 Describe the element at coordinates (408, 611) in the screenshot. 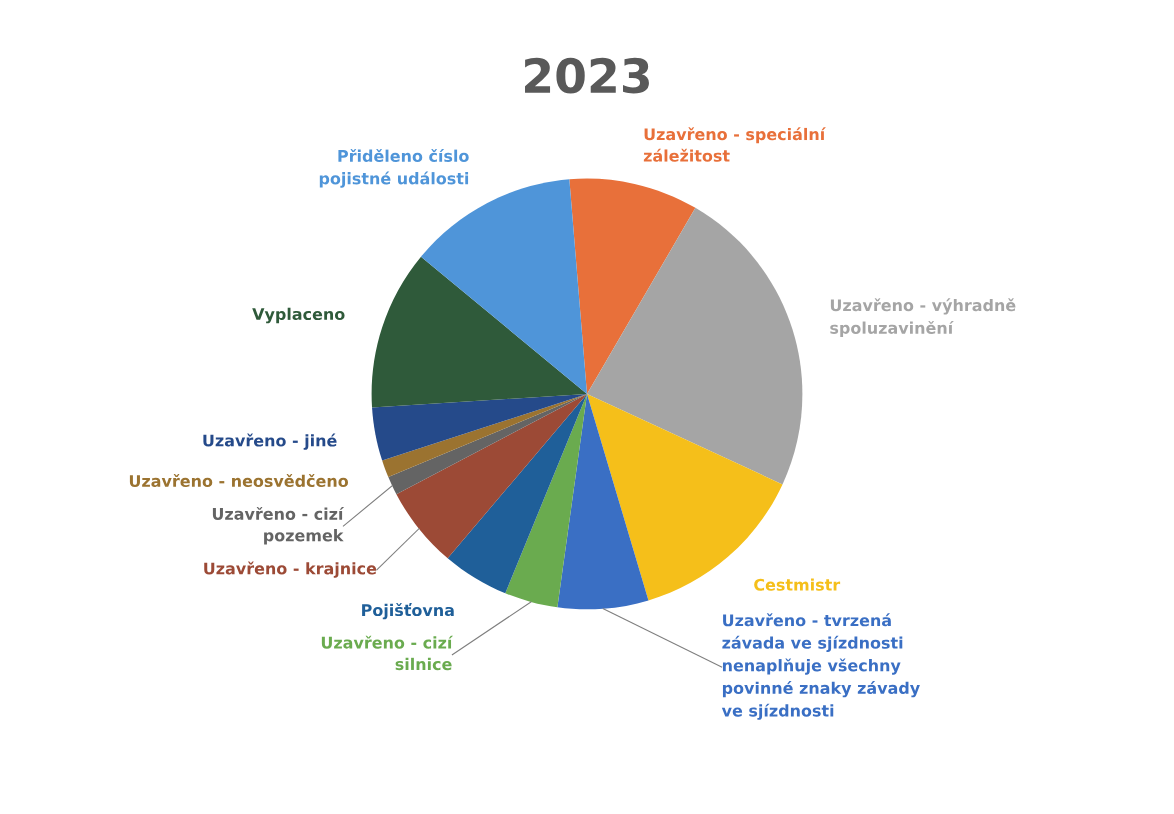

I see `slice-label: Pojišťovna` at that location.